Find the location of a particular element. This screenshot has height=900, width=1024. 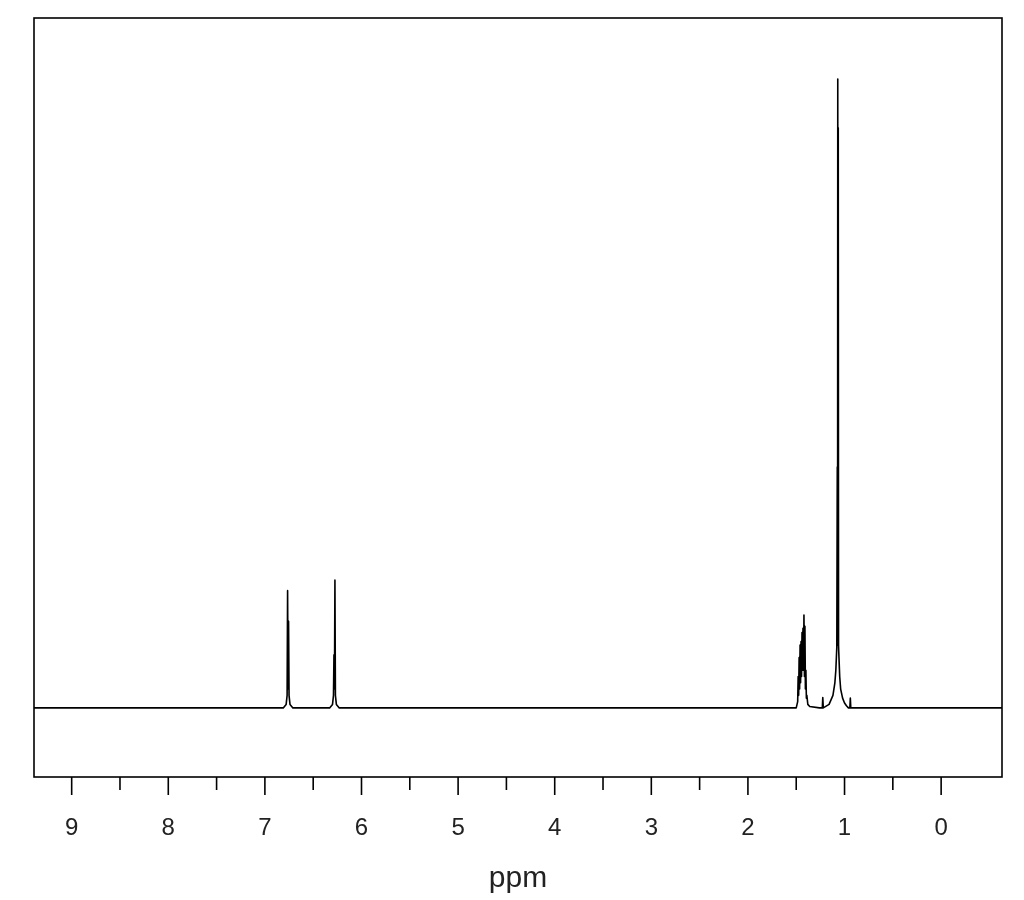

x-tick-label: 7 is located at coordinates (265, 826).